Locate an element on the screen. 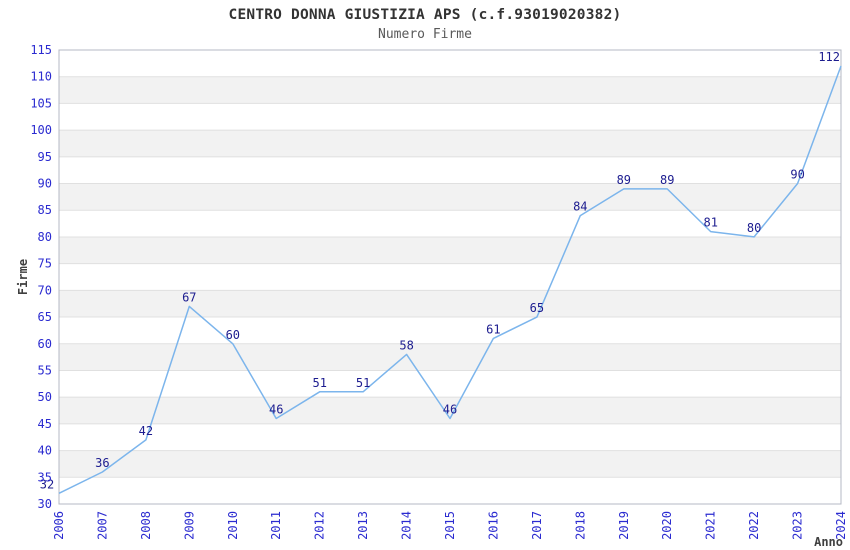 The image size is (850, 550). y-tick-label: 75 is located at coordinates (45, 264).